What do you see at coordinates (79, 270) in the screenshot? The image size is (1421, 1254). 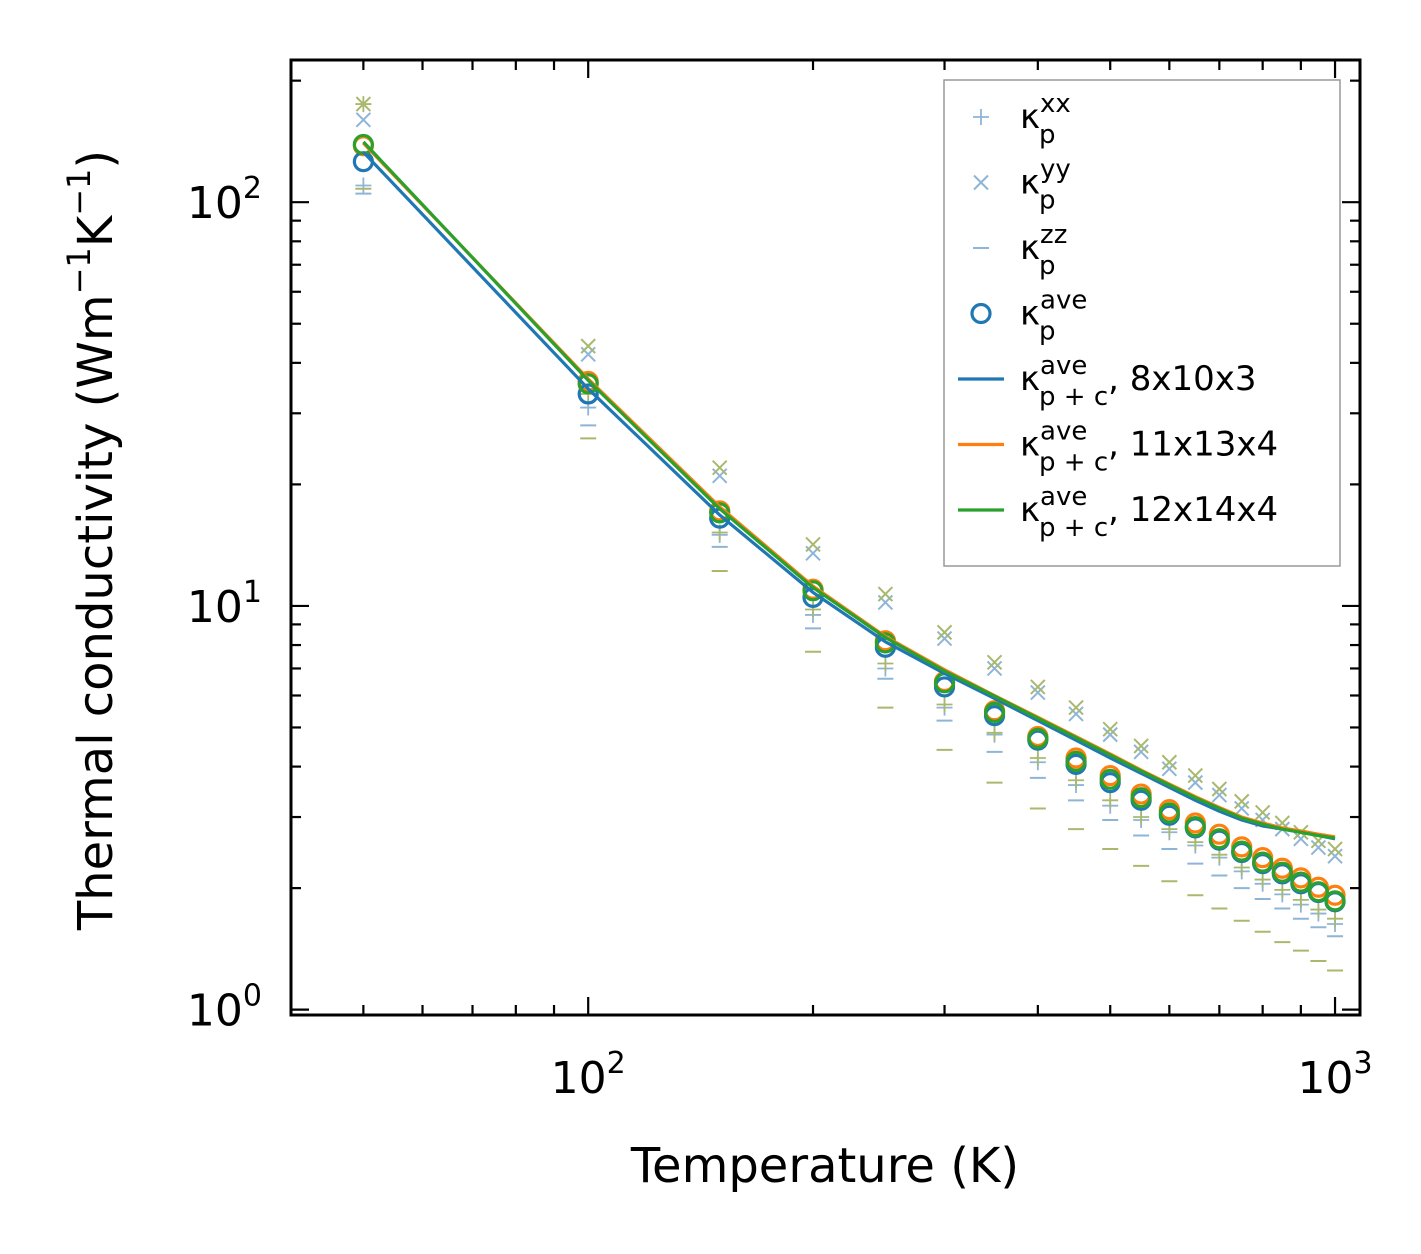 I see `y-axis-label-exp1: −1` at bounding box center [79, 270].